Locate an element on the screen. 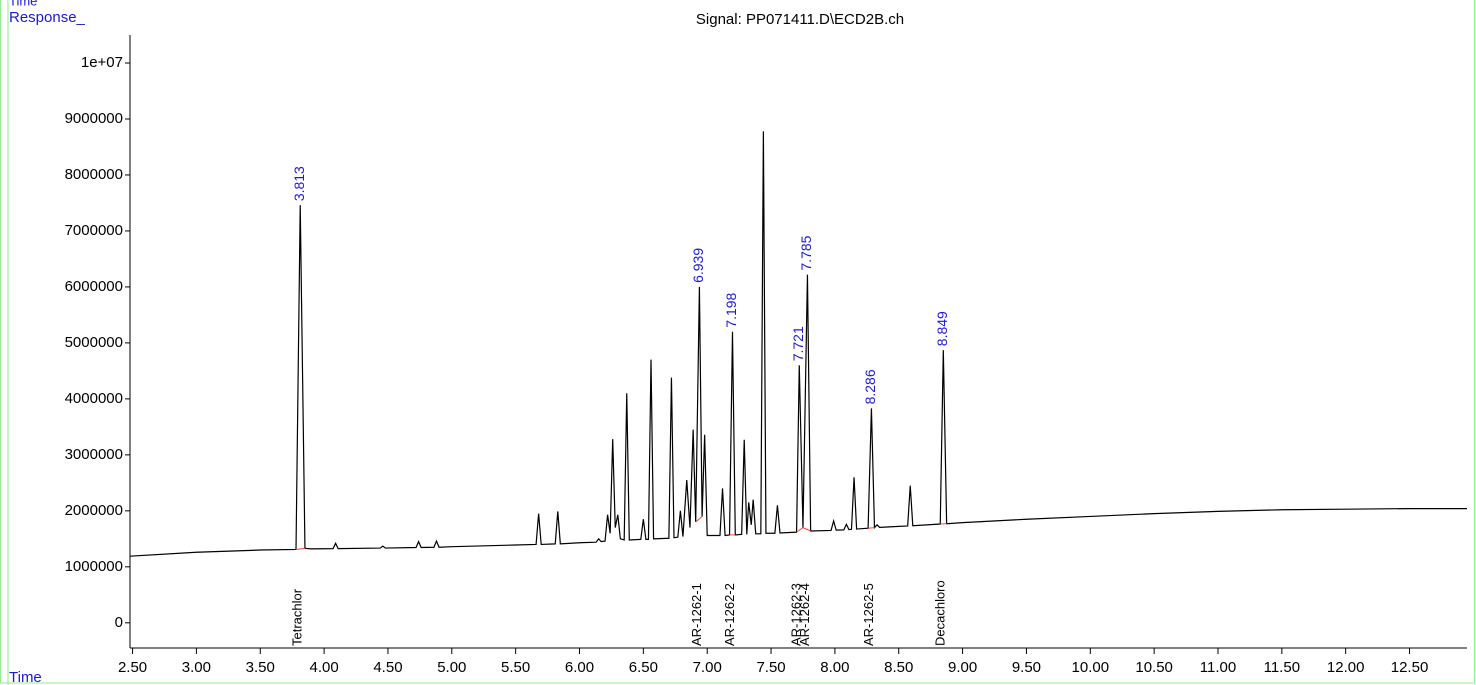 The image size is (1476, 685). y-tick-label: 5000000 is located at coordinates (94, 342).